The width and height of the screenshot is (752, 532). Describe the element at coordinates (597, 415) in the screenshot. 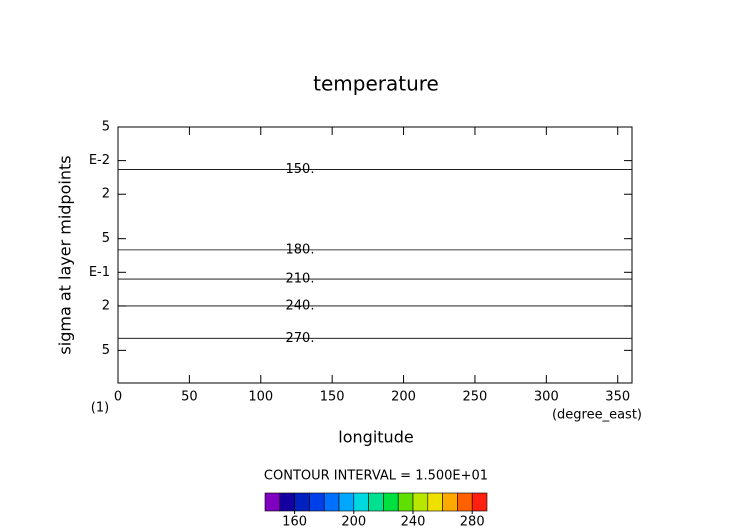

I see `x-unit: (degree_east)` at that location.